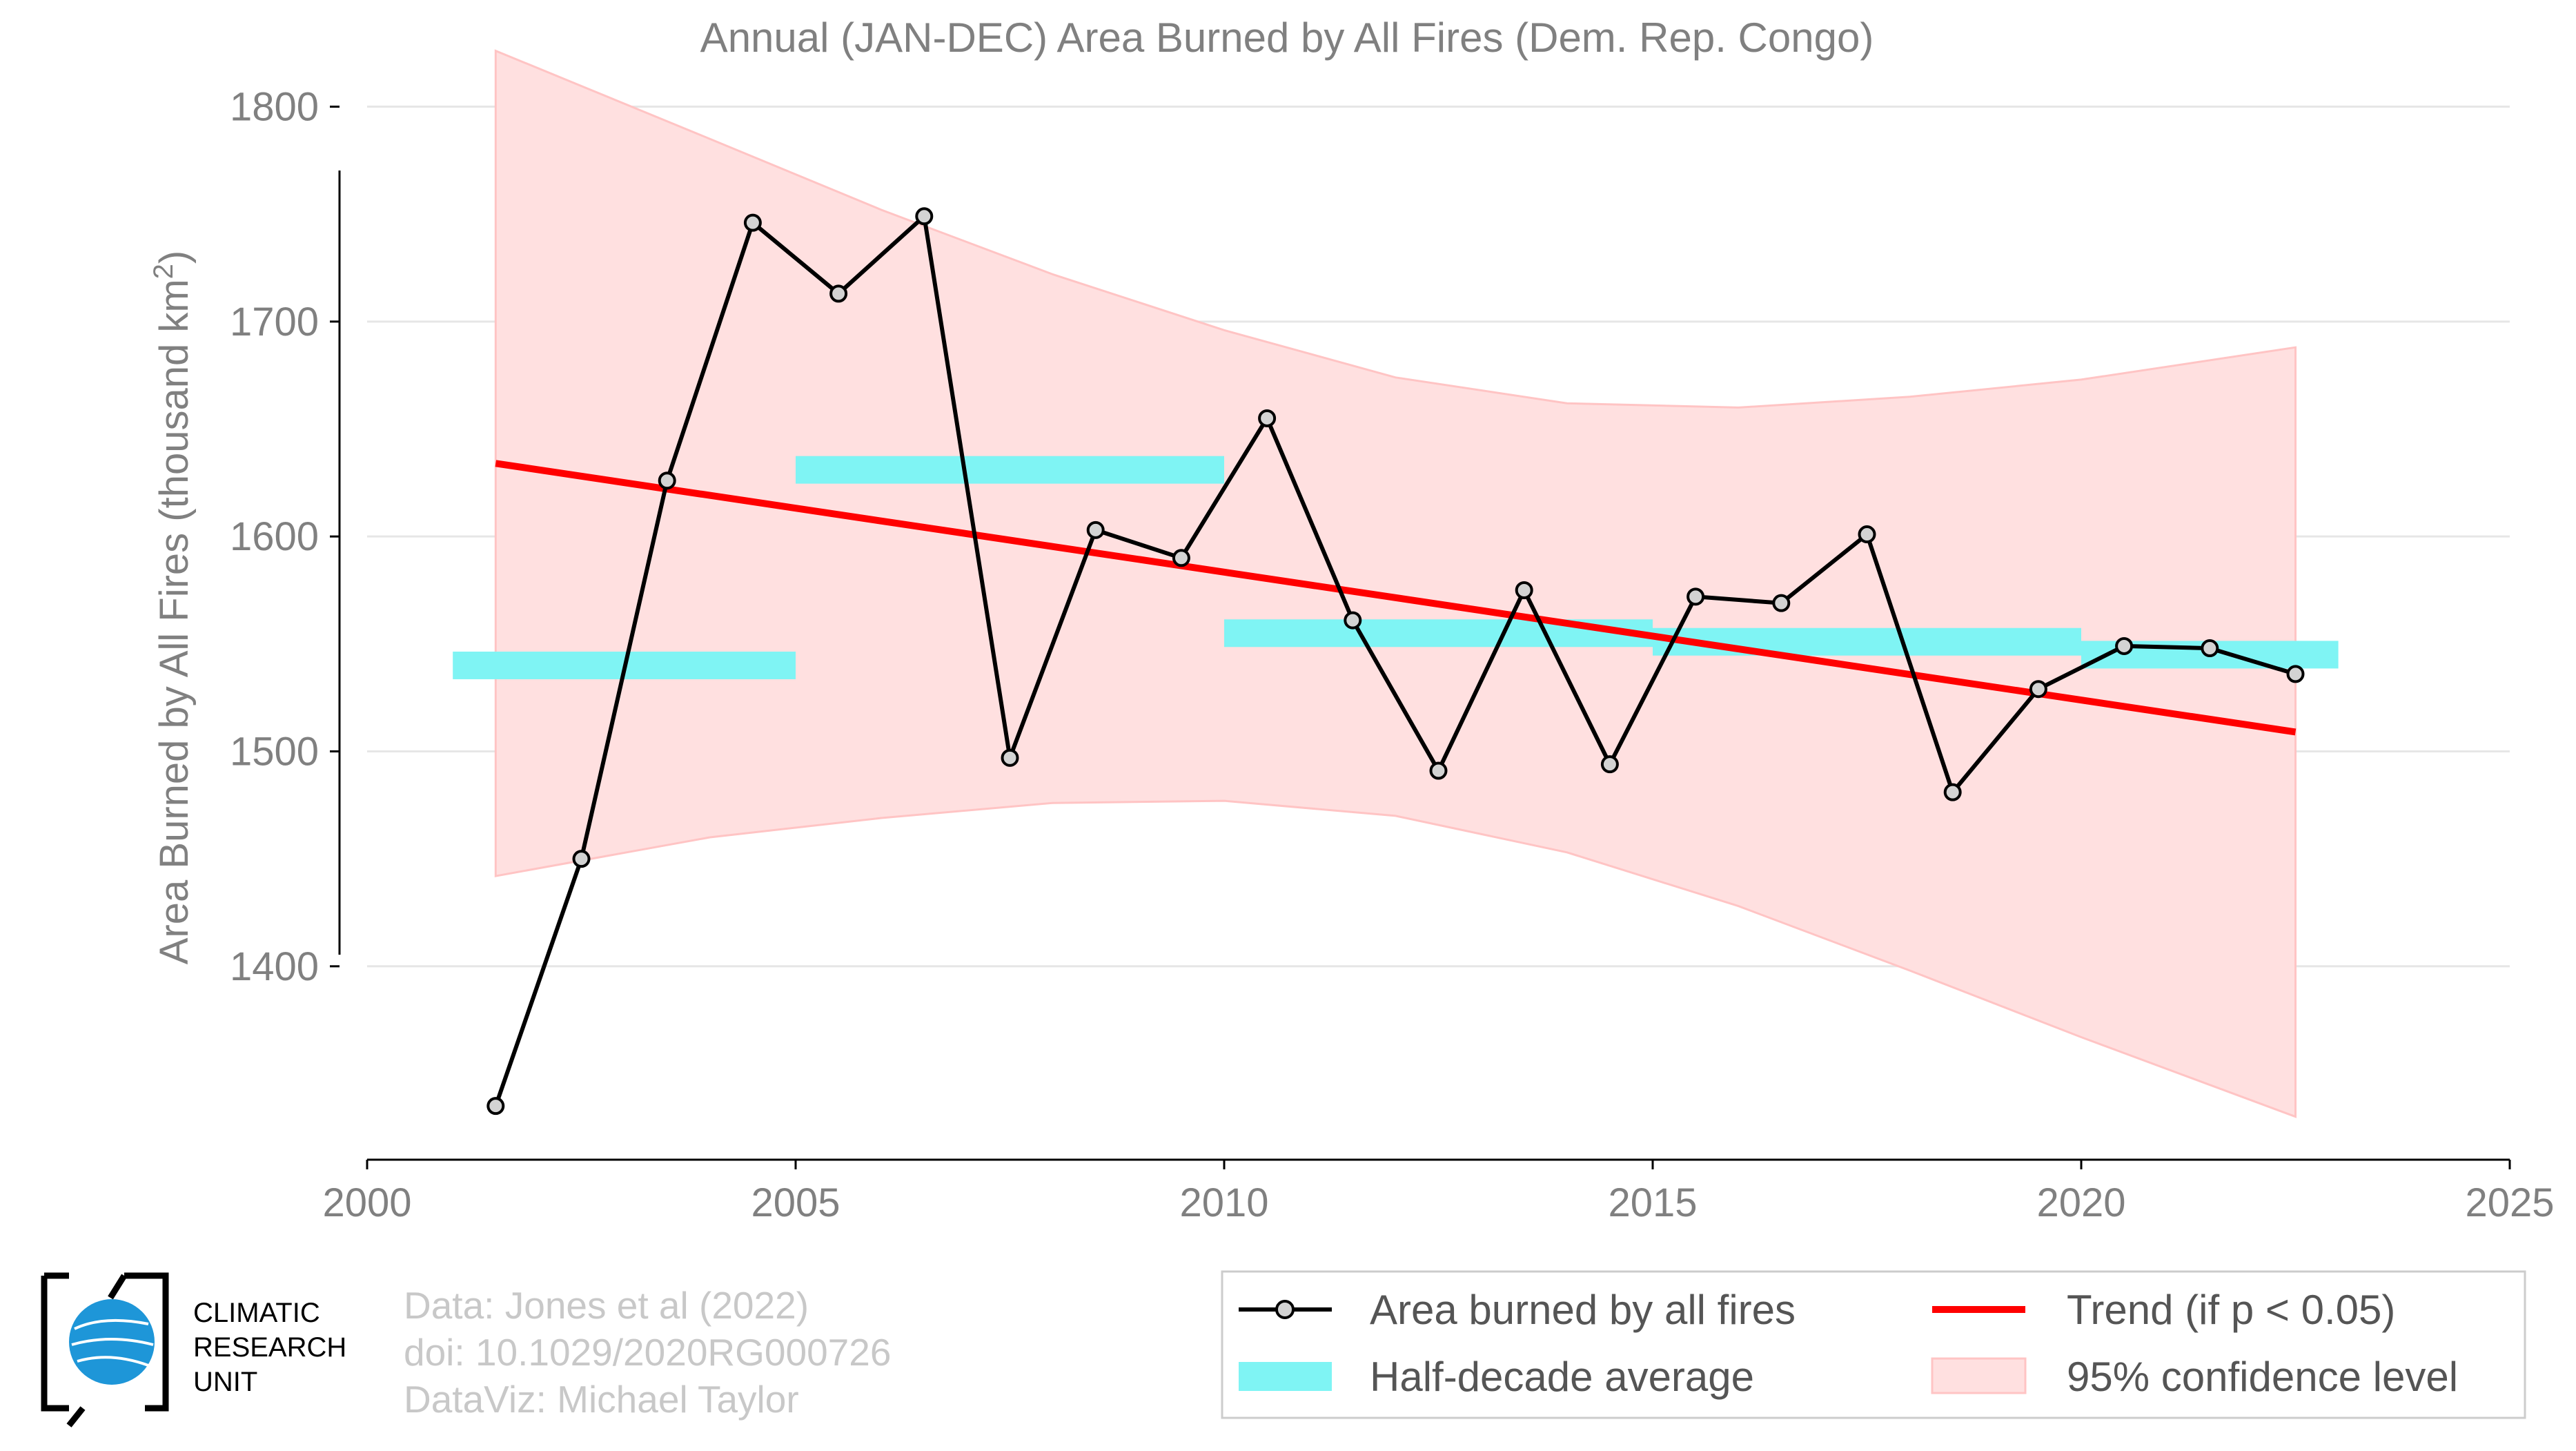 Image resolution: width=2576 pixels, height=1451 pixels. I want to click on y-axis-label: Area Burned by All Fires (thousand km2), so click(172, 608).